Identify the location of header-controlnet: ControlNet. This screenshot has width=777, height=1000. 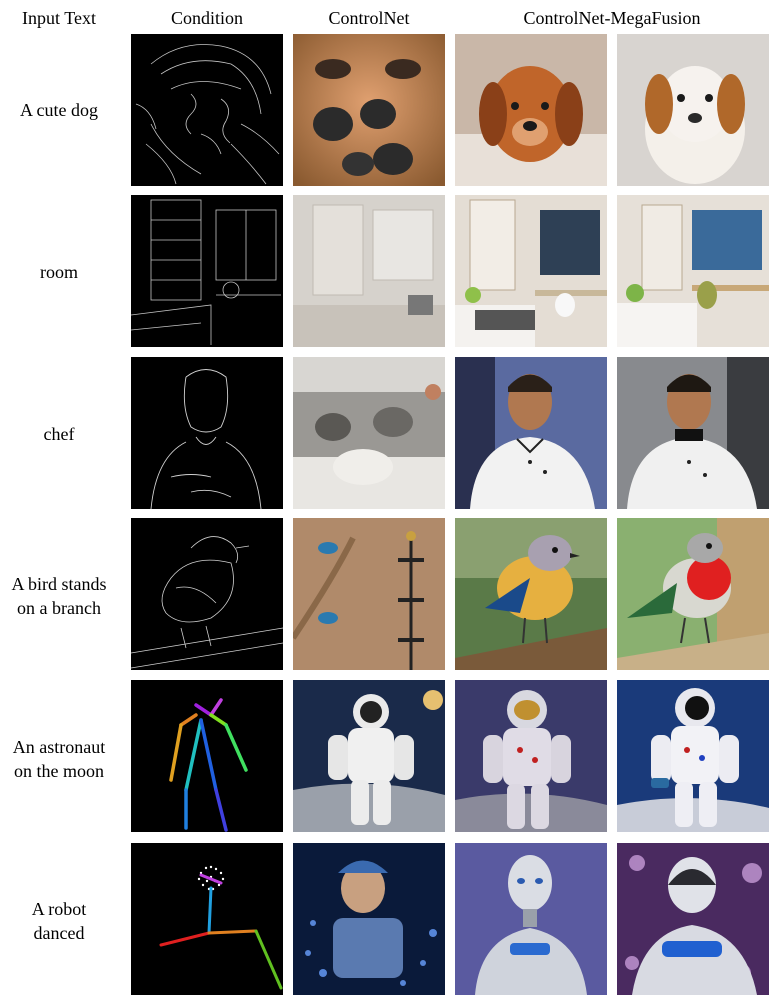
(369, 18).